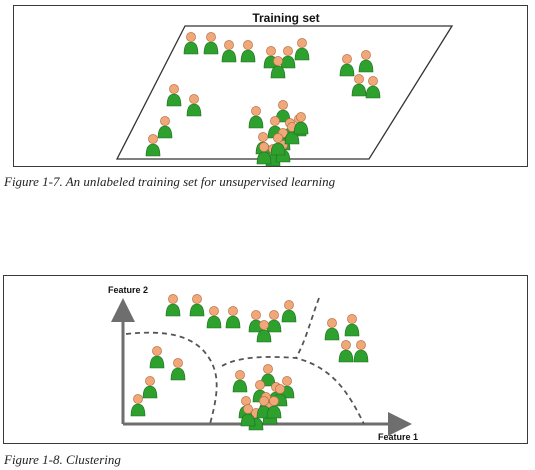  I want to click on training-set-title: Training set, so click(285, 18).